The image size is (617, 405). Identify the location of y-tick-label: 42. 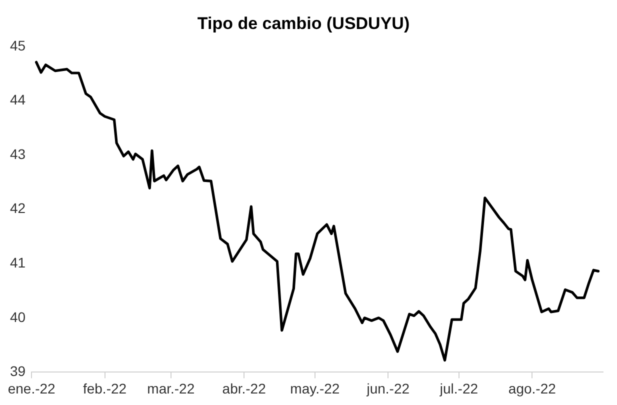
(18, 208).